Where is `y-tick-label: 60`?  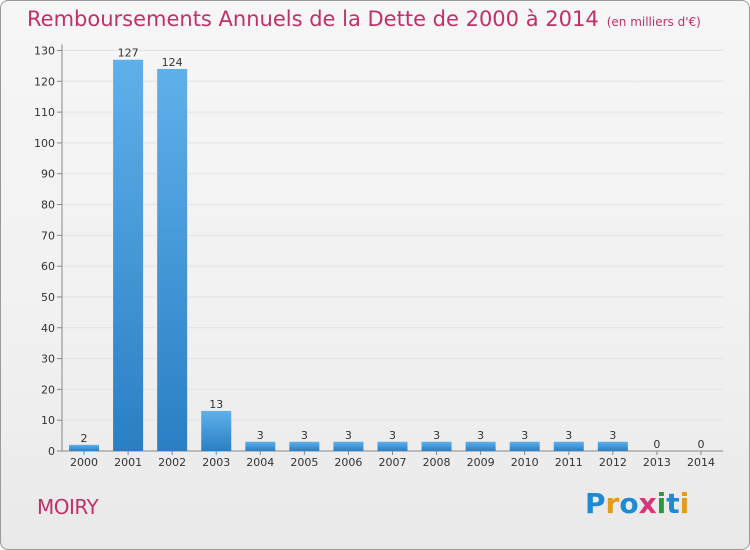
y-tick-label: 60 is located at coordinates (48, 266).